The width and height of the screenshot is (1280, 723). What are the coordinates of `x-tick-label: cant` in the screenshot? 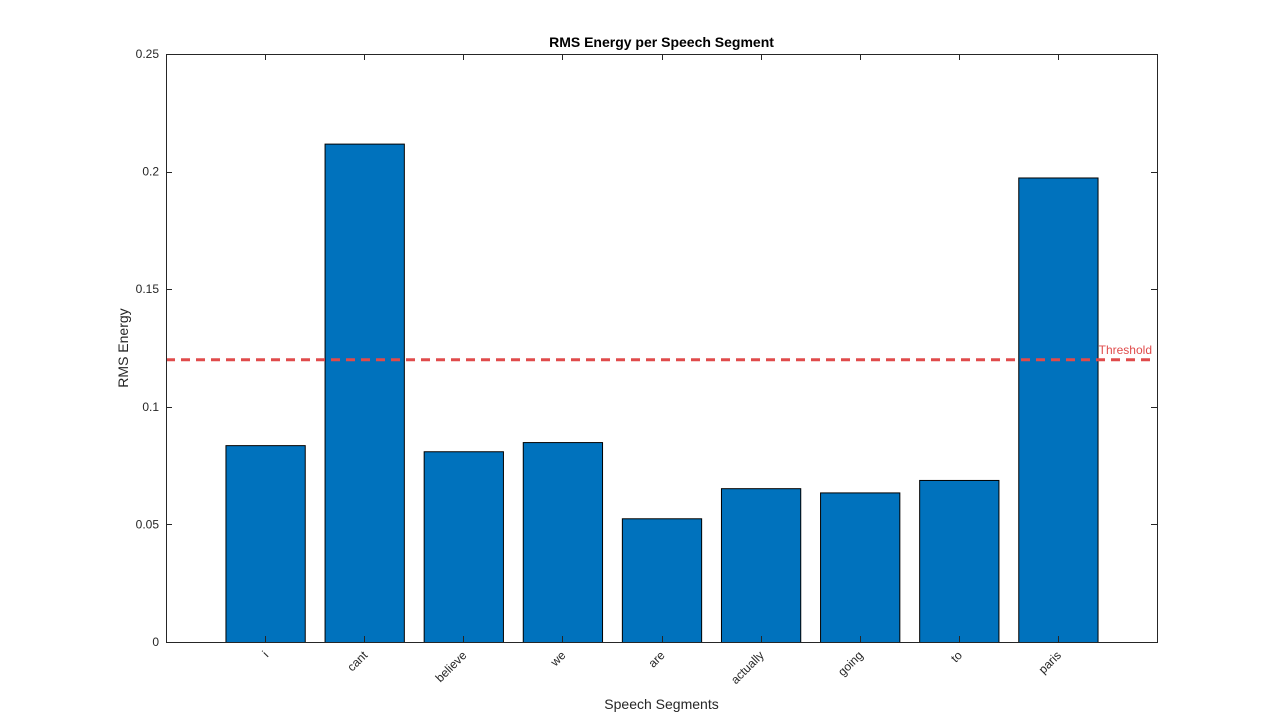 It's located at (357, 661).